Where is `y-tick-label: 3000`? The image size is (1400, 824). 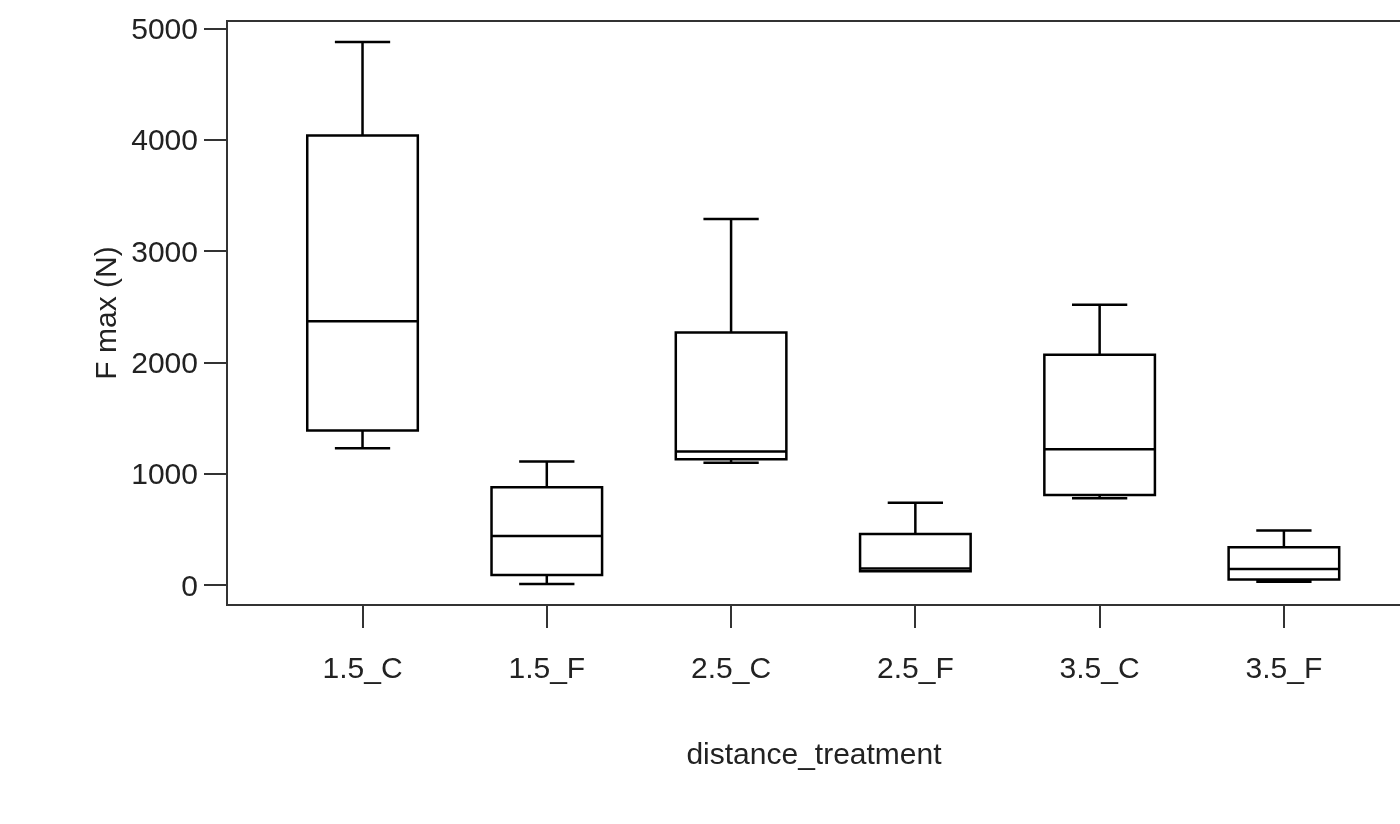 y-tick-label: 3000 is located at coordinates (164, 251).